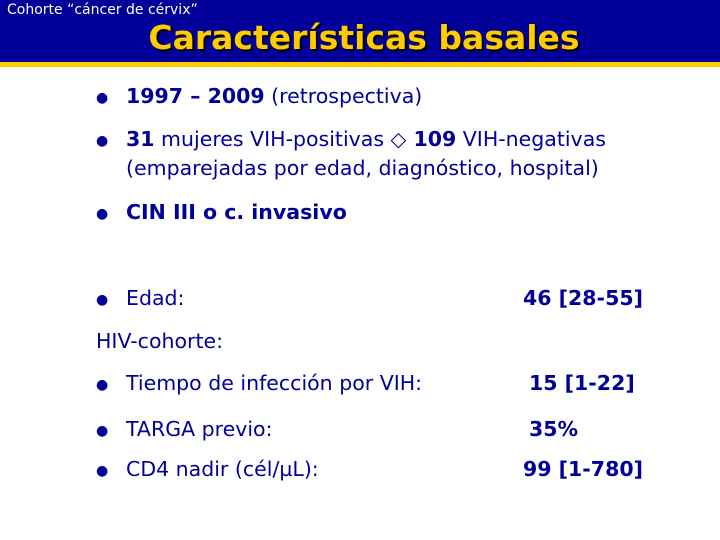 This screenshot has height=540, width=720. What do you see at coordinates (583, 469) in the screenshot?
I see `cd4-nadir-value: 99 [1-780]` at bounding box center [583, 469].